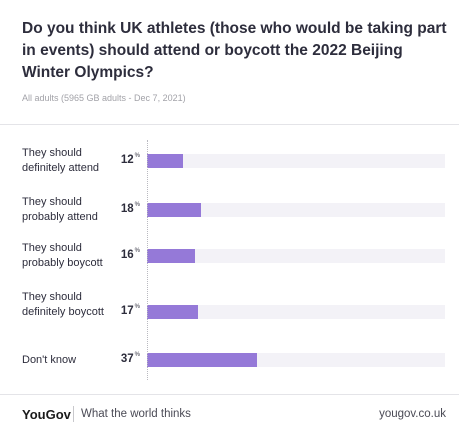  What do you see at coordinates (130, 310) in the screenshot?
I see `value-label: 17%` at bounding box center [130, 310].